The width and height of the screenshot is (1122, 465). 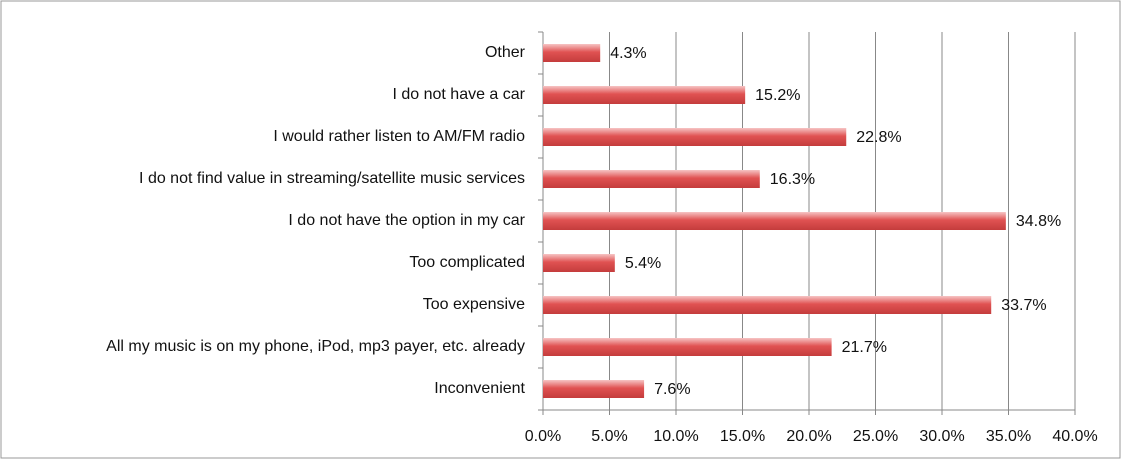 I want to click on y-tick-label: Too expensive, so click(x=474, y=304).